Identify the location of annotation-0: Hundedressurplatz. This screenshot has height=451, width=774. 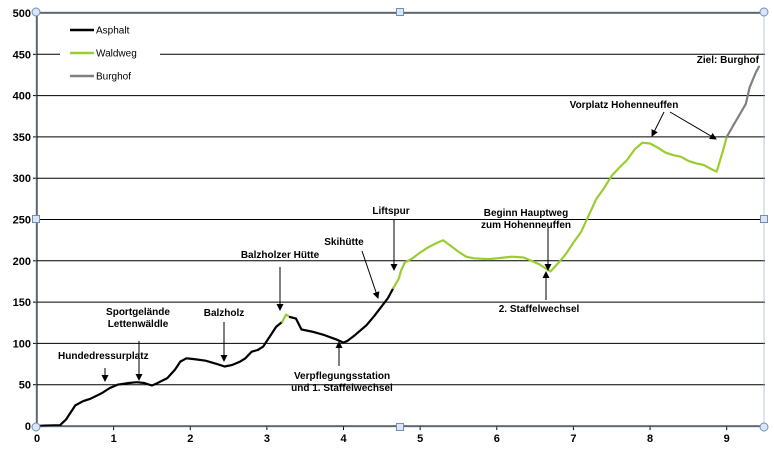
(103, 356).